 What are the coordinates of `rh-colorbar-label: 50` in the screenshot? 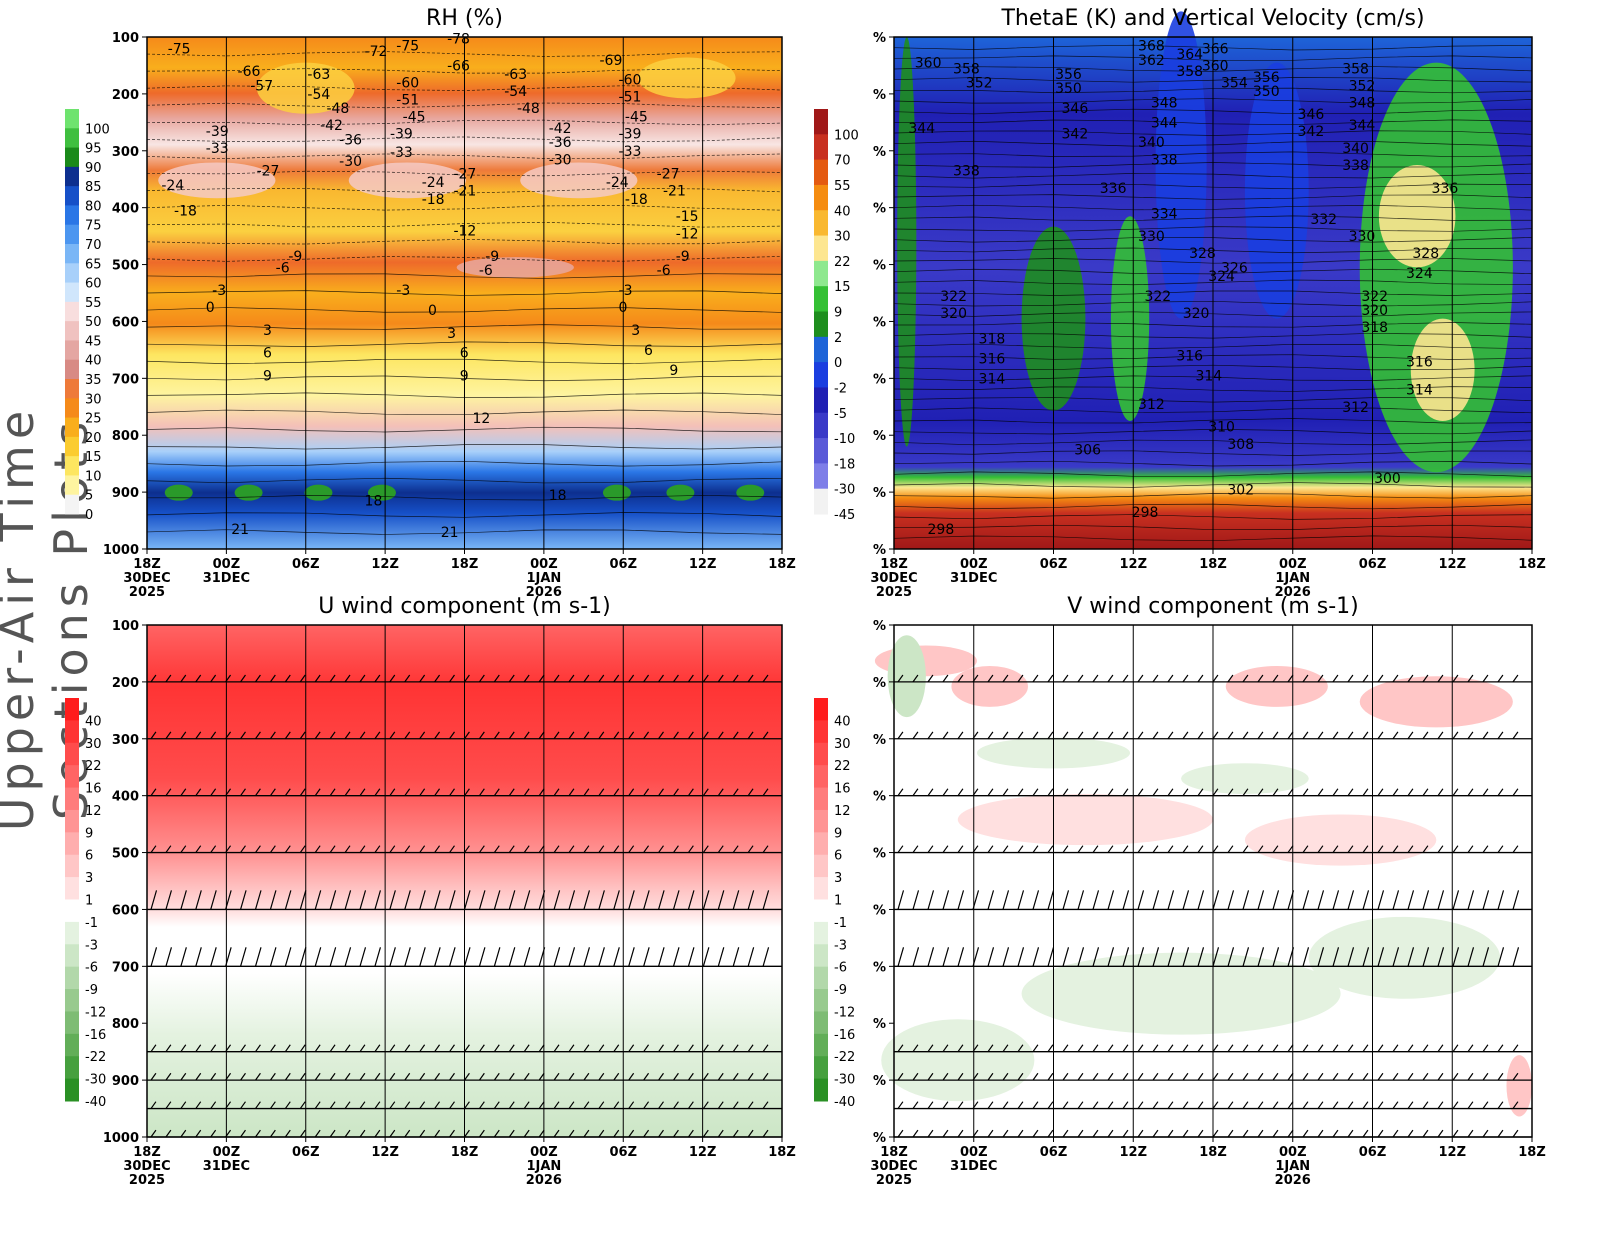 It's located at (93, 322).